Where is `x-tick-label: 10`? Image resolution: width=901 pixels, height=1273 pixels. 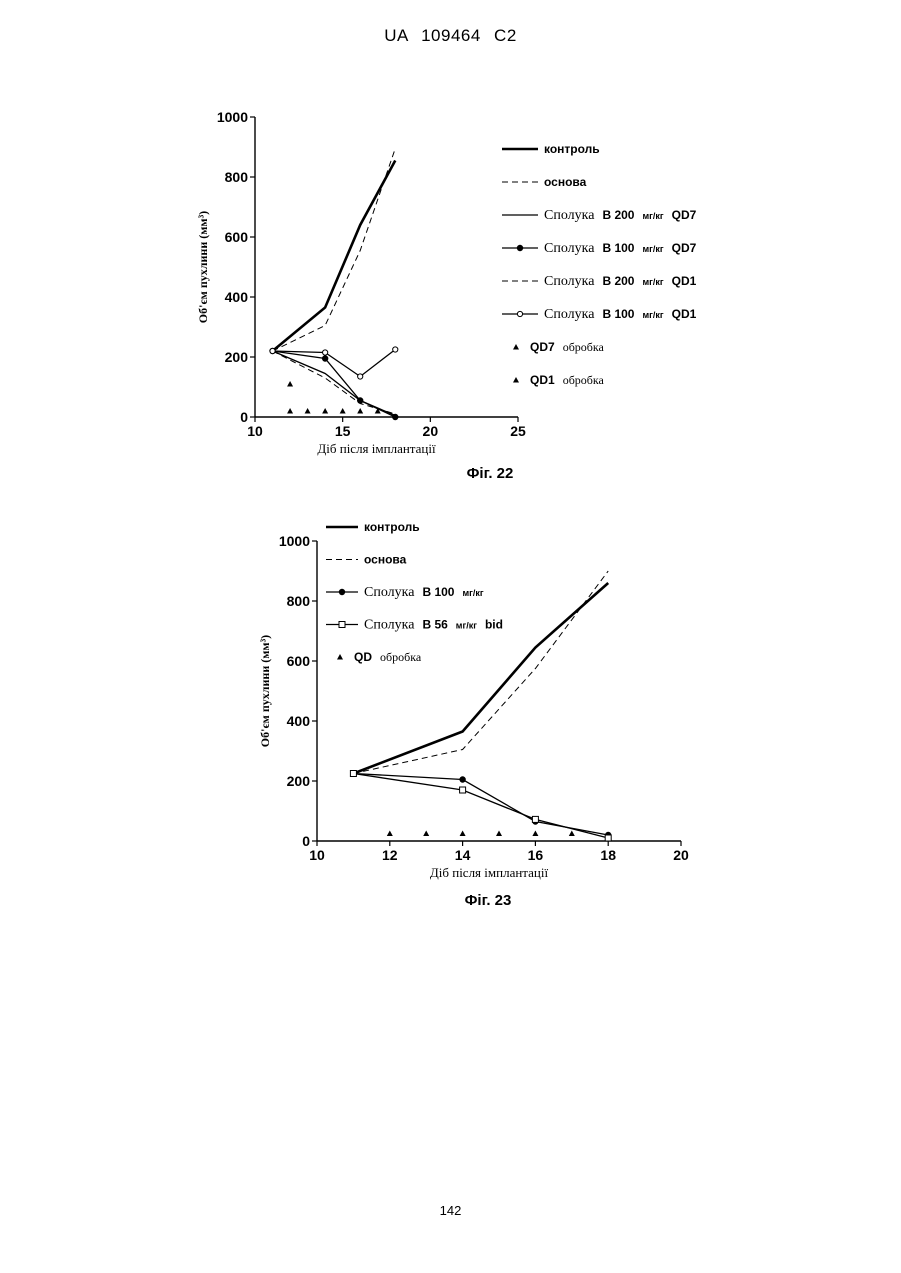
x-tick-label: 10 is located at coordinates (317, 855).